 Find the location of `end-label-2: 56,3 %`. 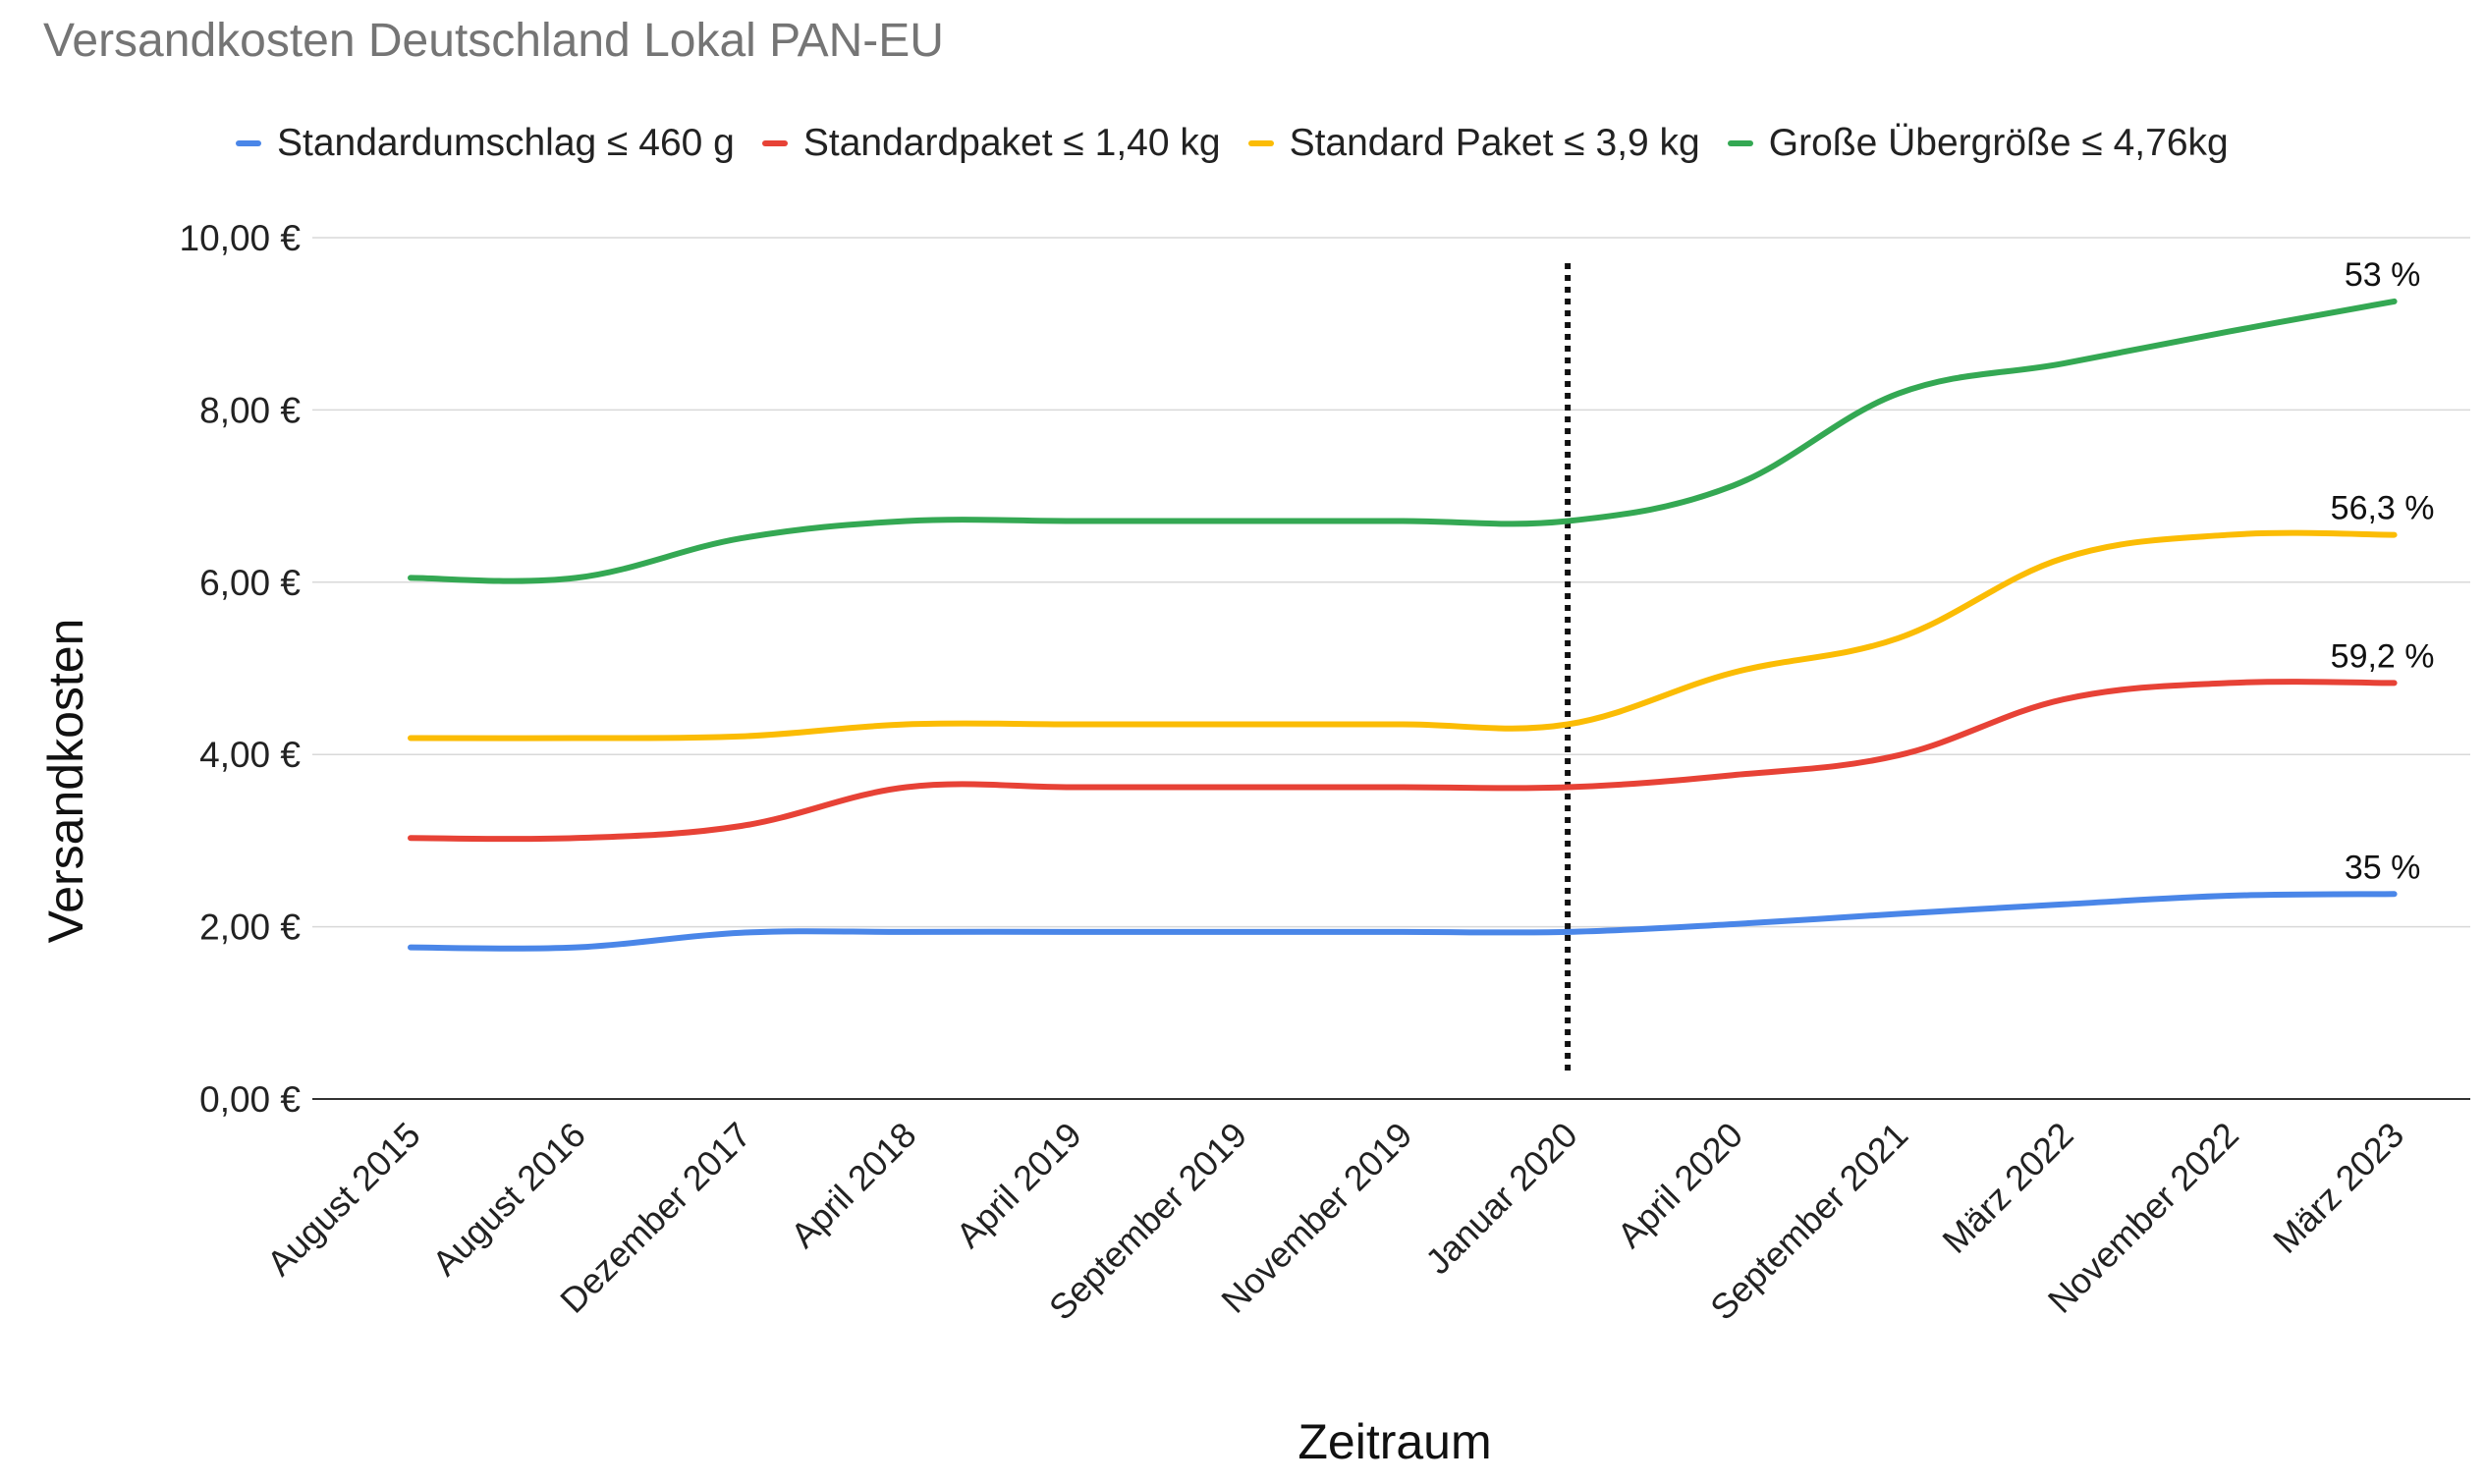

end-label-2: 56,3 % is located at coordinates (2383, 508).